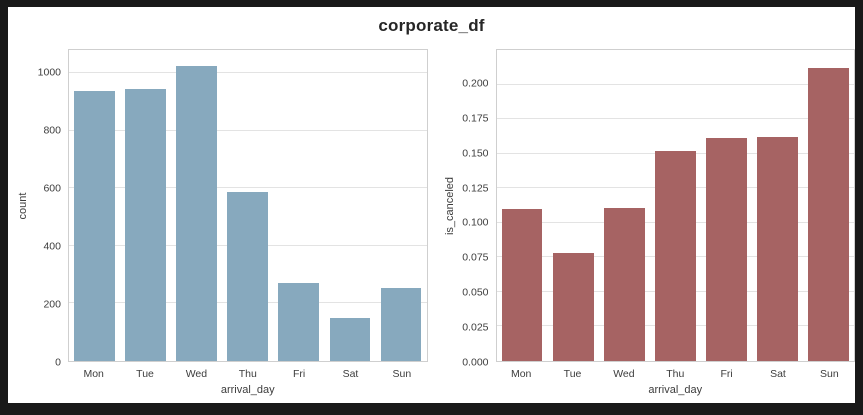  I want to click on y-tick-label: 0.025, so click(475, 326).